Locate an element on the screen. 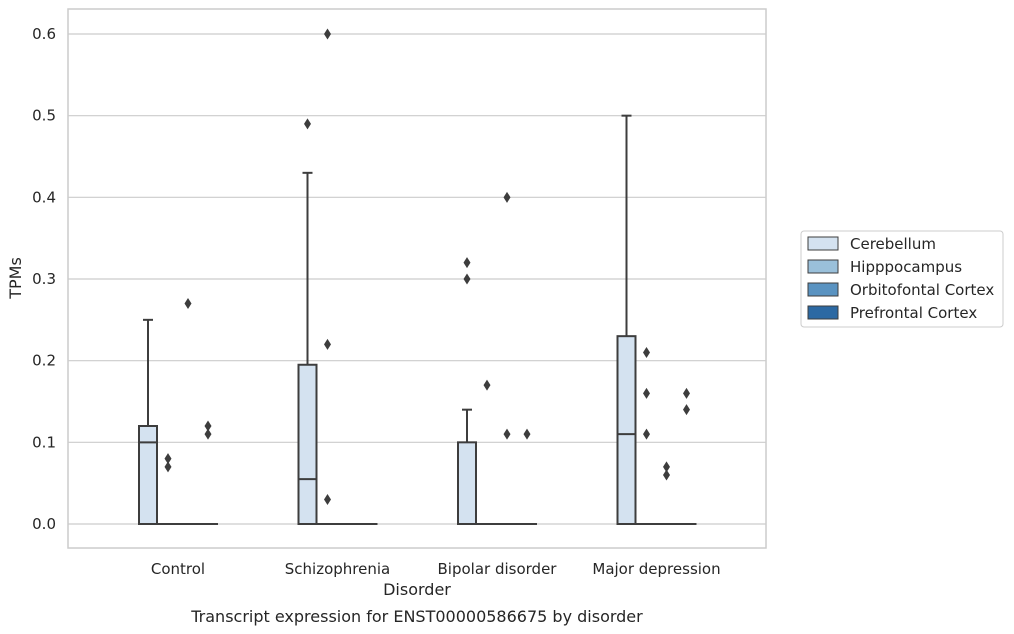 This screenshot has height=634, width=1014. legend-frame is located at coordinates (902, 279).